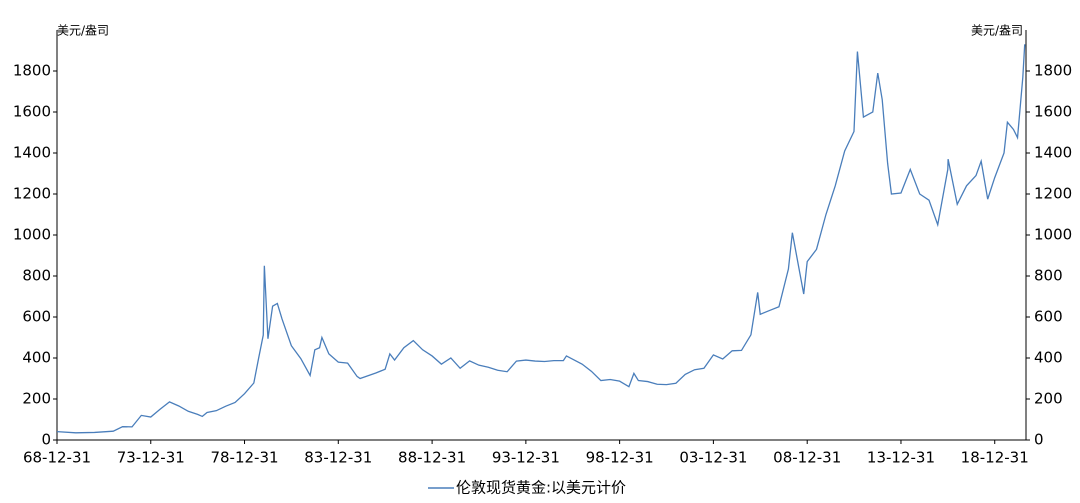 The width and height of the screenshot is (1080, 503). I want to click on y-tick-label: 600, so click(36, 317).